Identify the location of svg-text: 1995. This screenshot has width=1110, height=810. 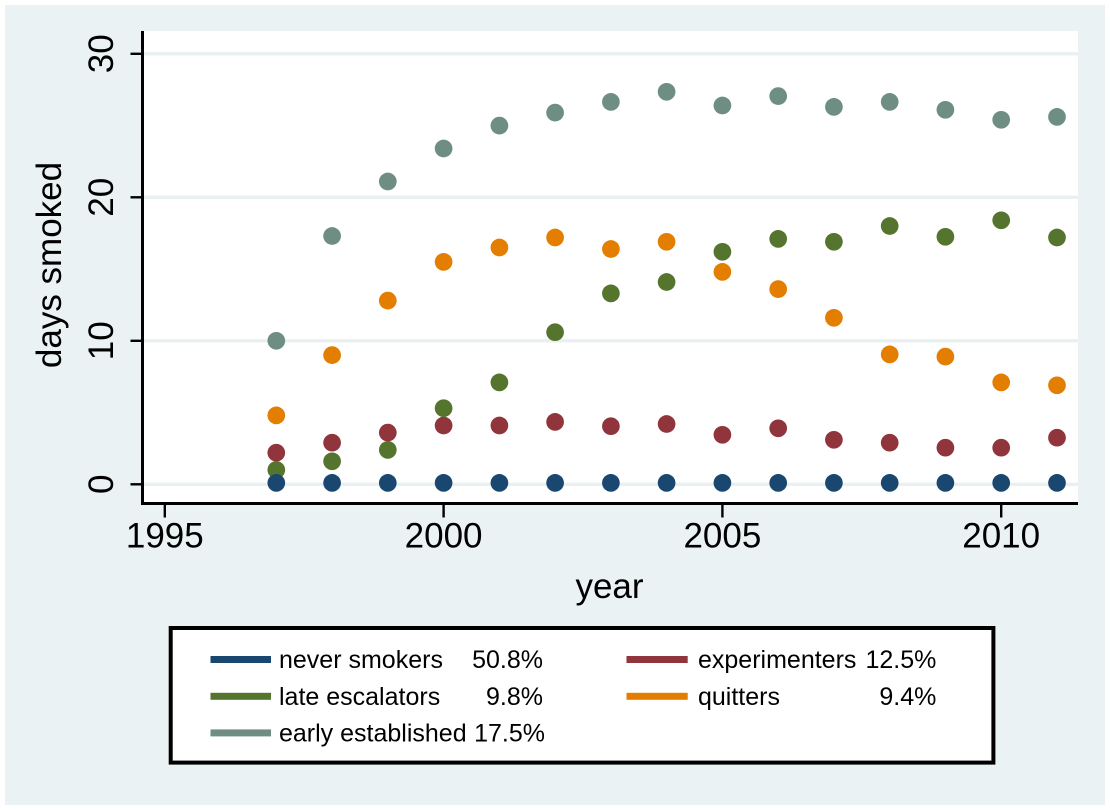
(165, 536).